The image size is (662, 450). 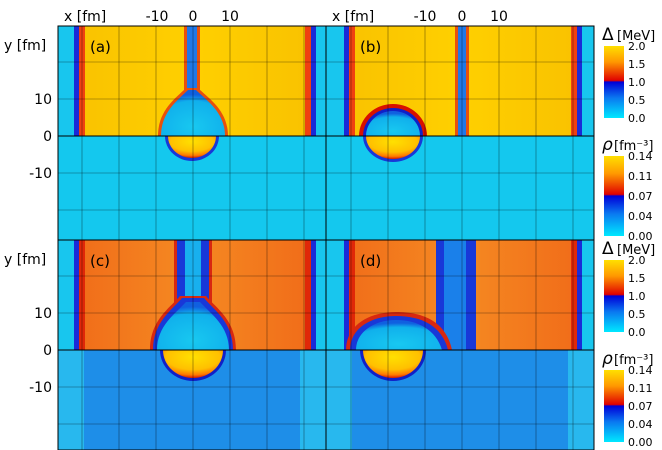 I want to click on colorbar-gap-bottom-tick-0: 2.0, so click(x=637, y=260).